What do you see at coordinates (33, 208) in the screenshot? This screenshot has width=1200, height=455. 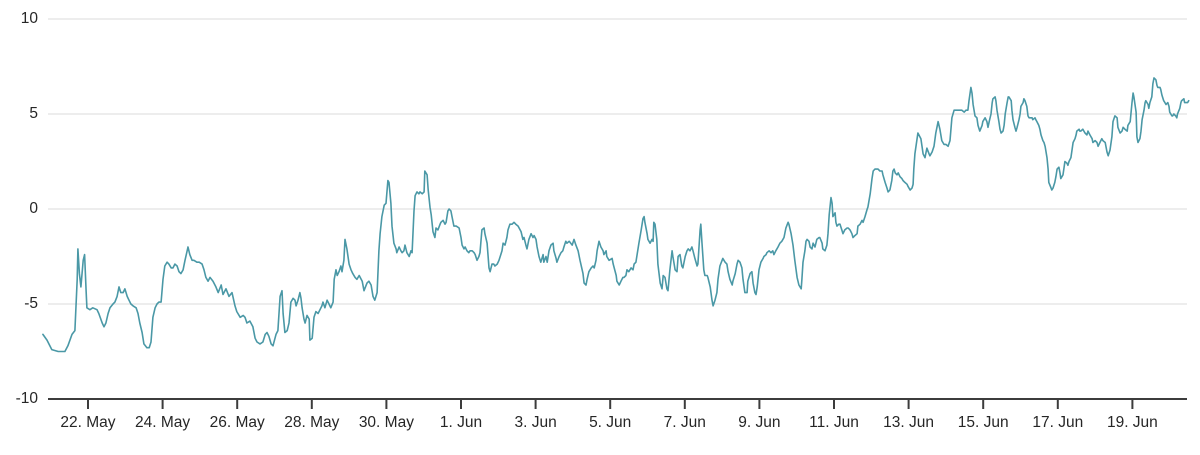 I see `y-axis-label: 0` at bounding box center [33, 208].